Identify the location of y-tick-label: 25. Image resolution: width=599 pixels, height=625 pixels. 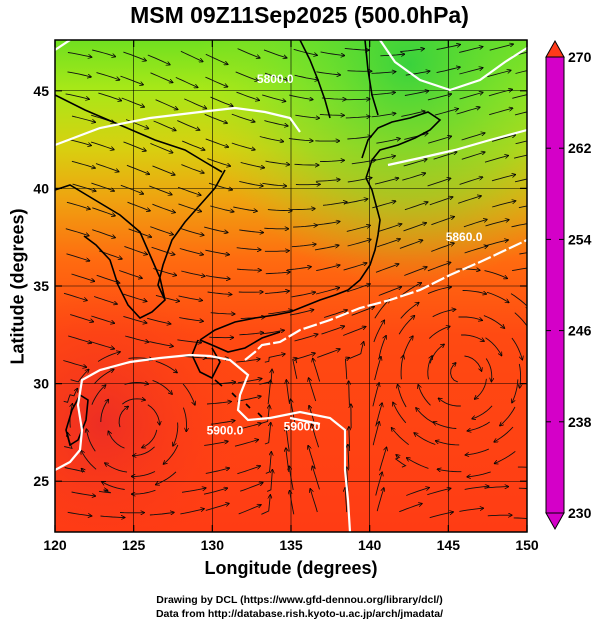
(41, 481).